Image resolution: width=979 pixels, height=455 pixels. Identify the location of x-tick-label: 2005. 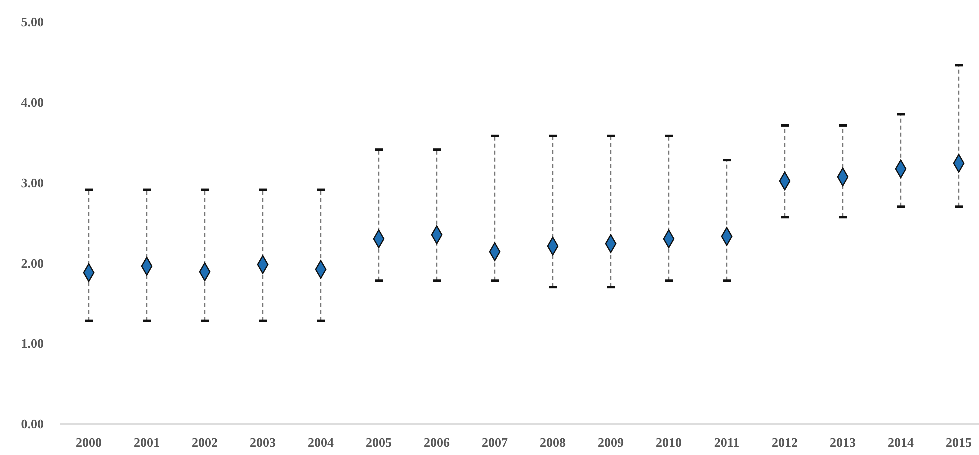
(379, 442).